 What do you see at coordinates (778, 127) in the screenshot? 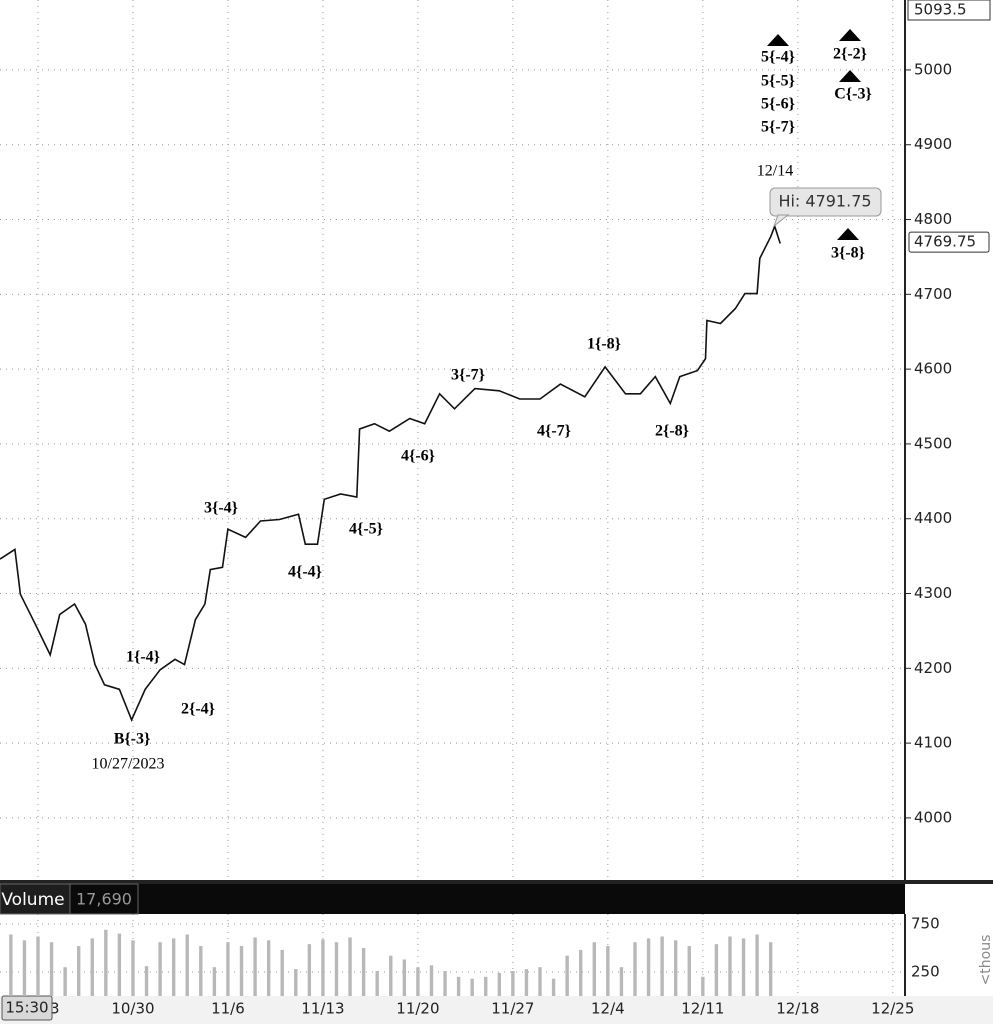
I see `wave-label: 5{-7}` at bounding box center [778, 127].